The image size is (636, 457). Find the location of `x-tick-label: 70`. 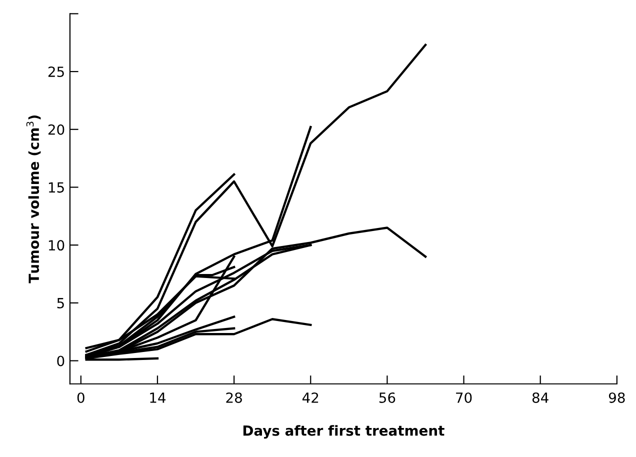

x-tick-label: 70 is located at coordinates (464, 397).